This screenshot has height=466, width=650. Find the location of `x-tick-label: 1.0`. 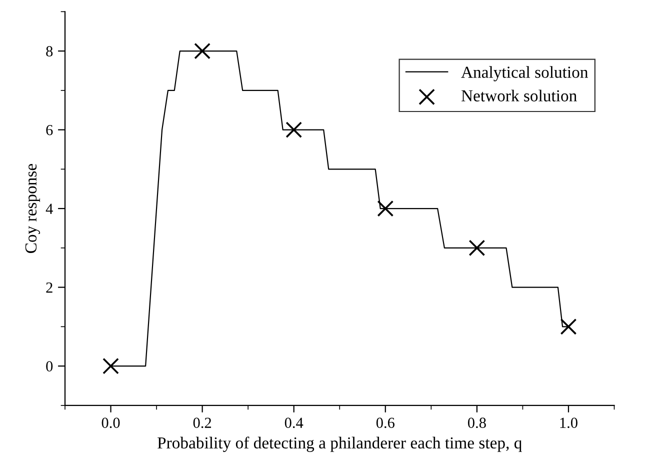

x-tick-label: 1.0 is located at coordinates (569, 423).